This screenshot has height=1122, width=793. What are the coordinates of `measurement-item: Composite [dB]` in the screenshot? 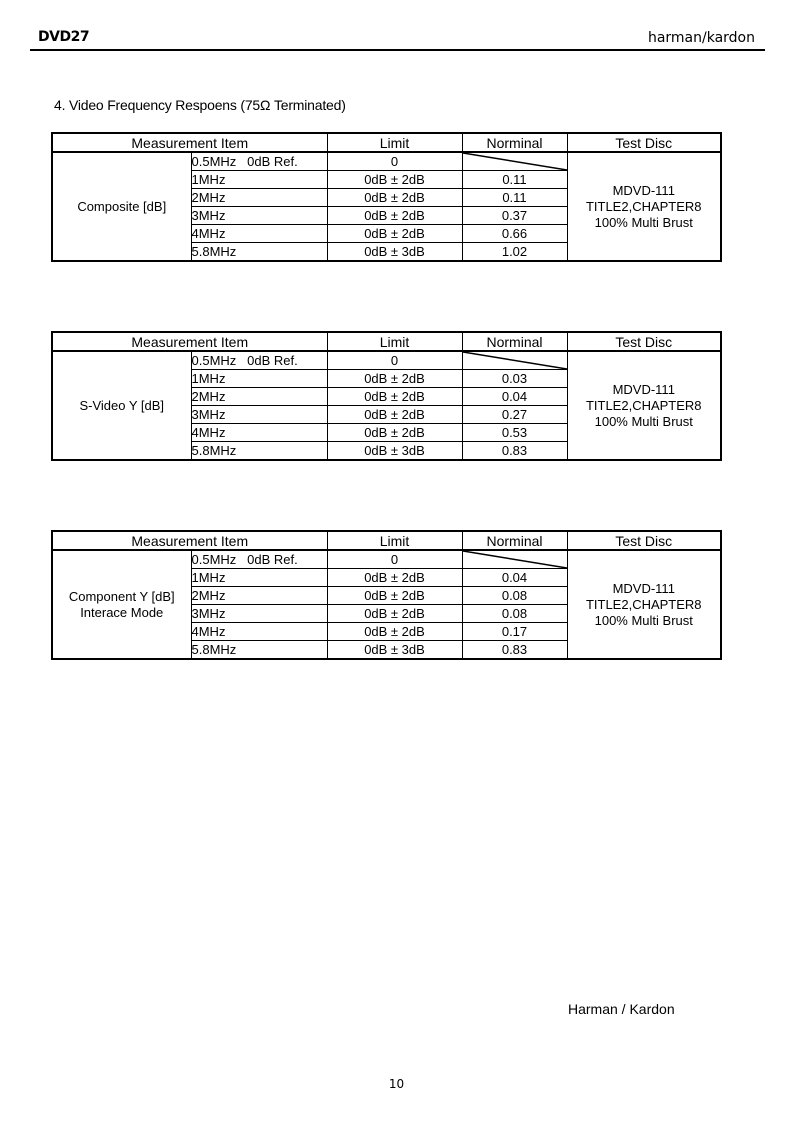 It's located at (121, 206).